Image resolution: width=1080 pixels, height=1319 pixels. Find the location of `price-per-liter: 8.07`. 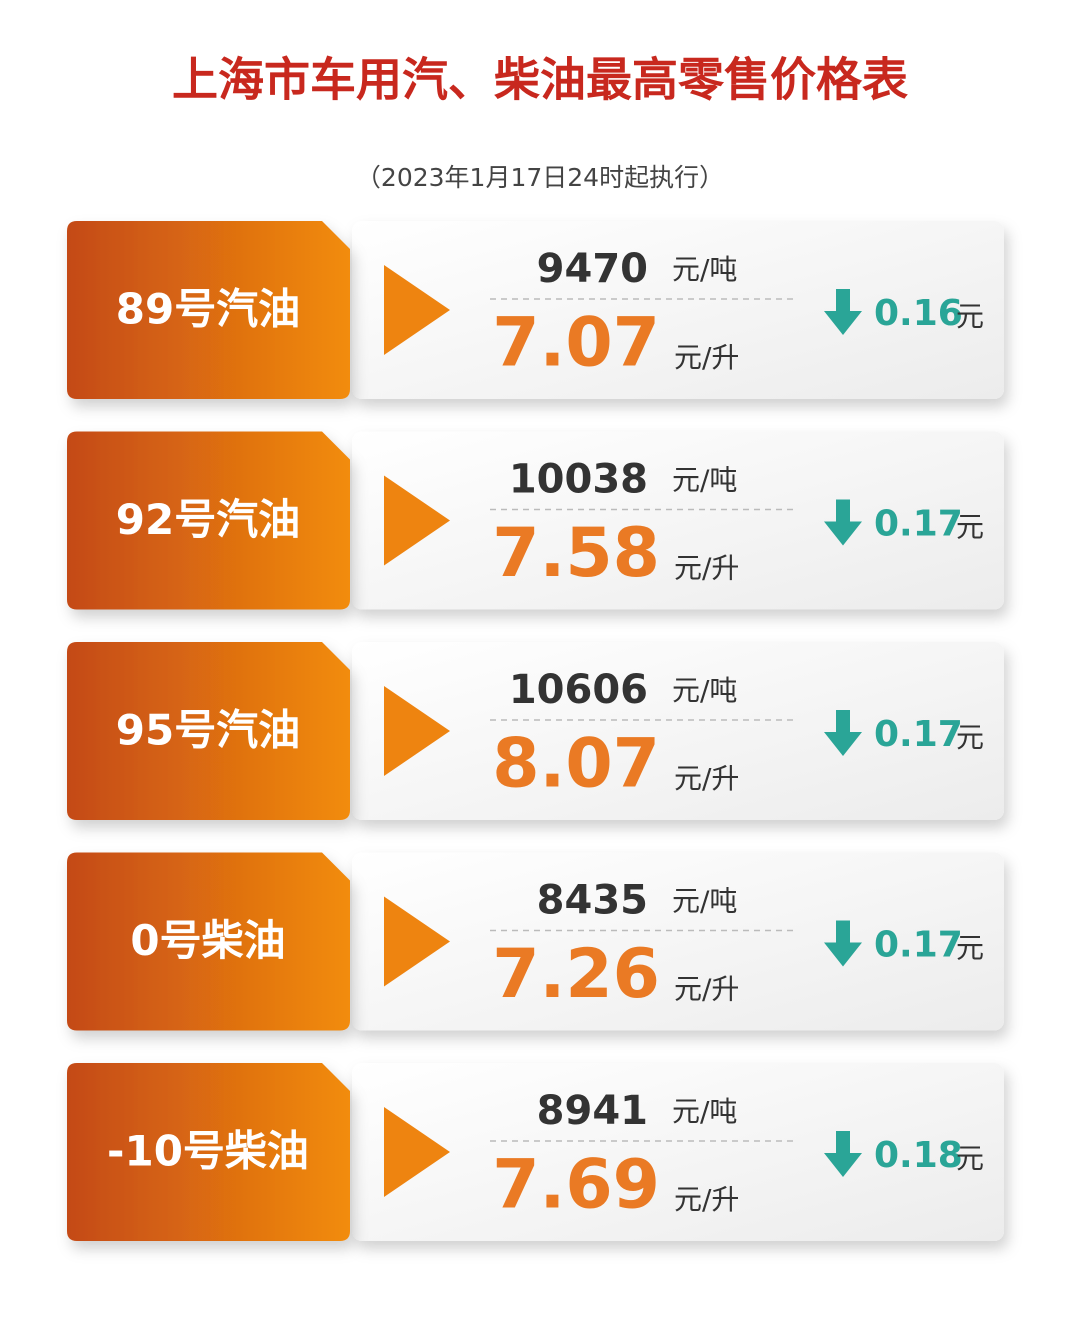

price-per-liter: 8.07 is located at coordinates (576, 764).